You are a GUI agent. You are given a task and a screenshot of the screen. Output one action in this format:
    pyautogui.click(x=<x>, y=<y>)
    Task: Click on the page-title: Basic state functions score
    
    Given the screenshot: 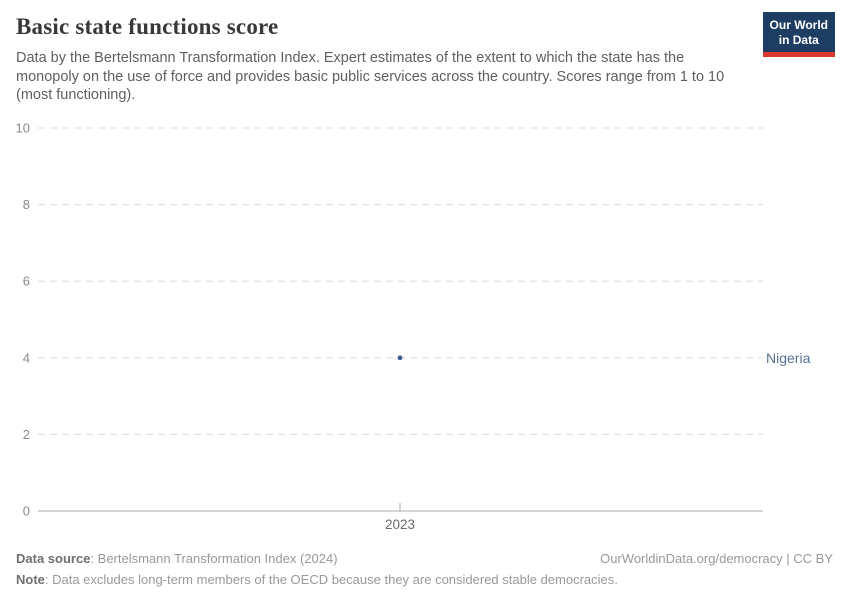 What is the action you would take?
    pyautogui.click(x=147, y=26)
    